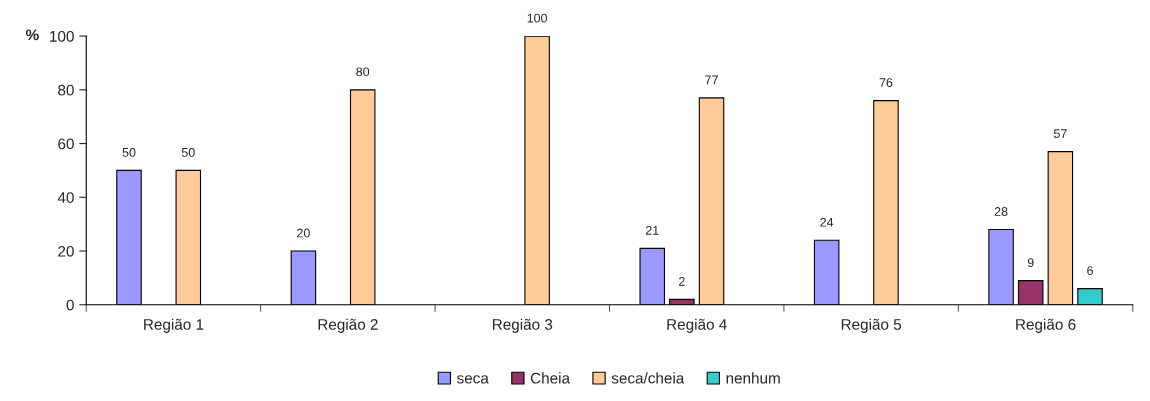 Image resolution: width=1150 pixels, height=401 pixels. Describe the element at coordinates (1001, 211) in the screenshot. I see `data-label: 28` at that location.